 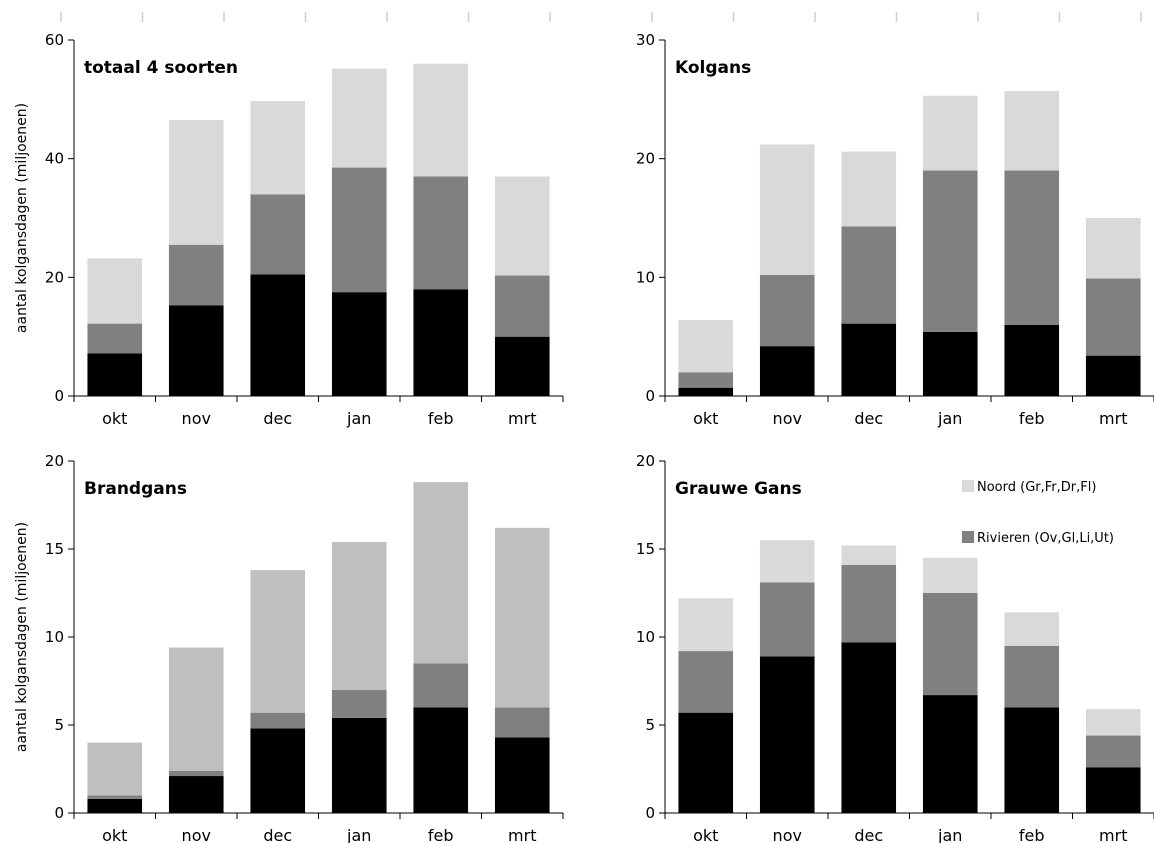 I want to click on bar-brand_top-jan, so click(x=359, y=615).